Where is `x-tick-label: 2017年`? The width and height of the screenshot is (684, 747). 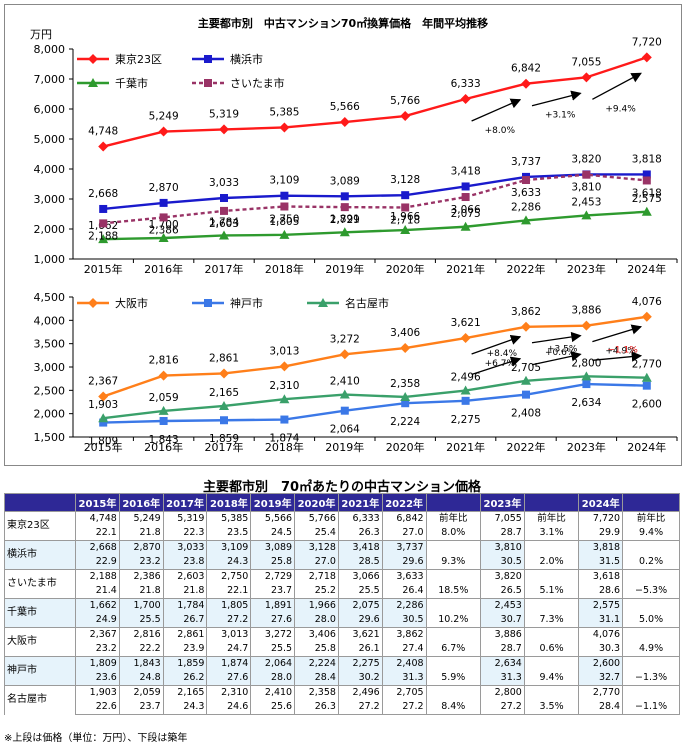 x-tick-label: 2017年 is located at coordinates (224, 447).